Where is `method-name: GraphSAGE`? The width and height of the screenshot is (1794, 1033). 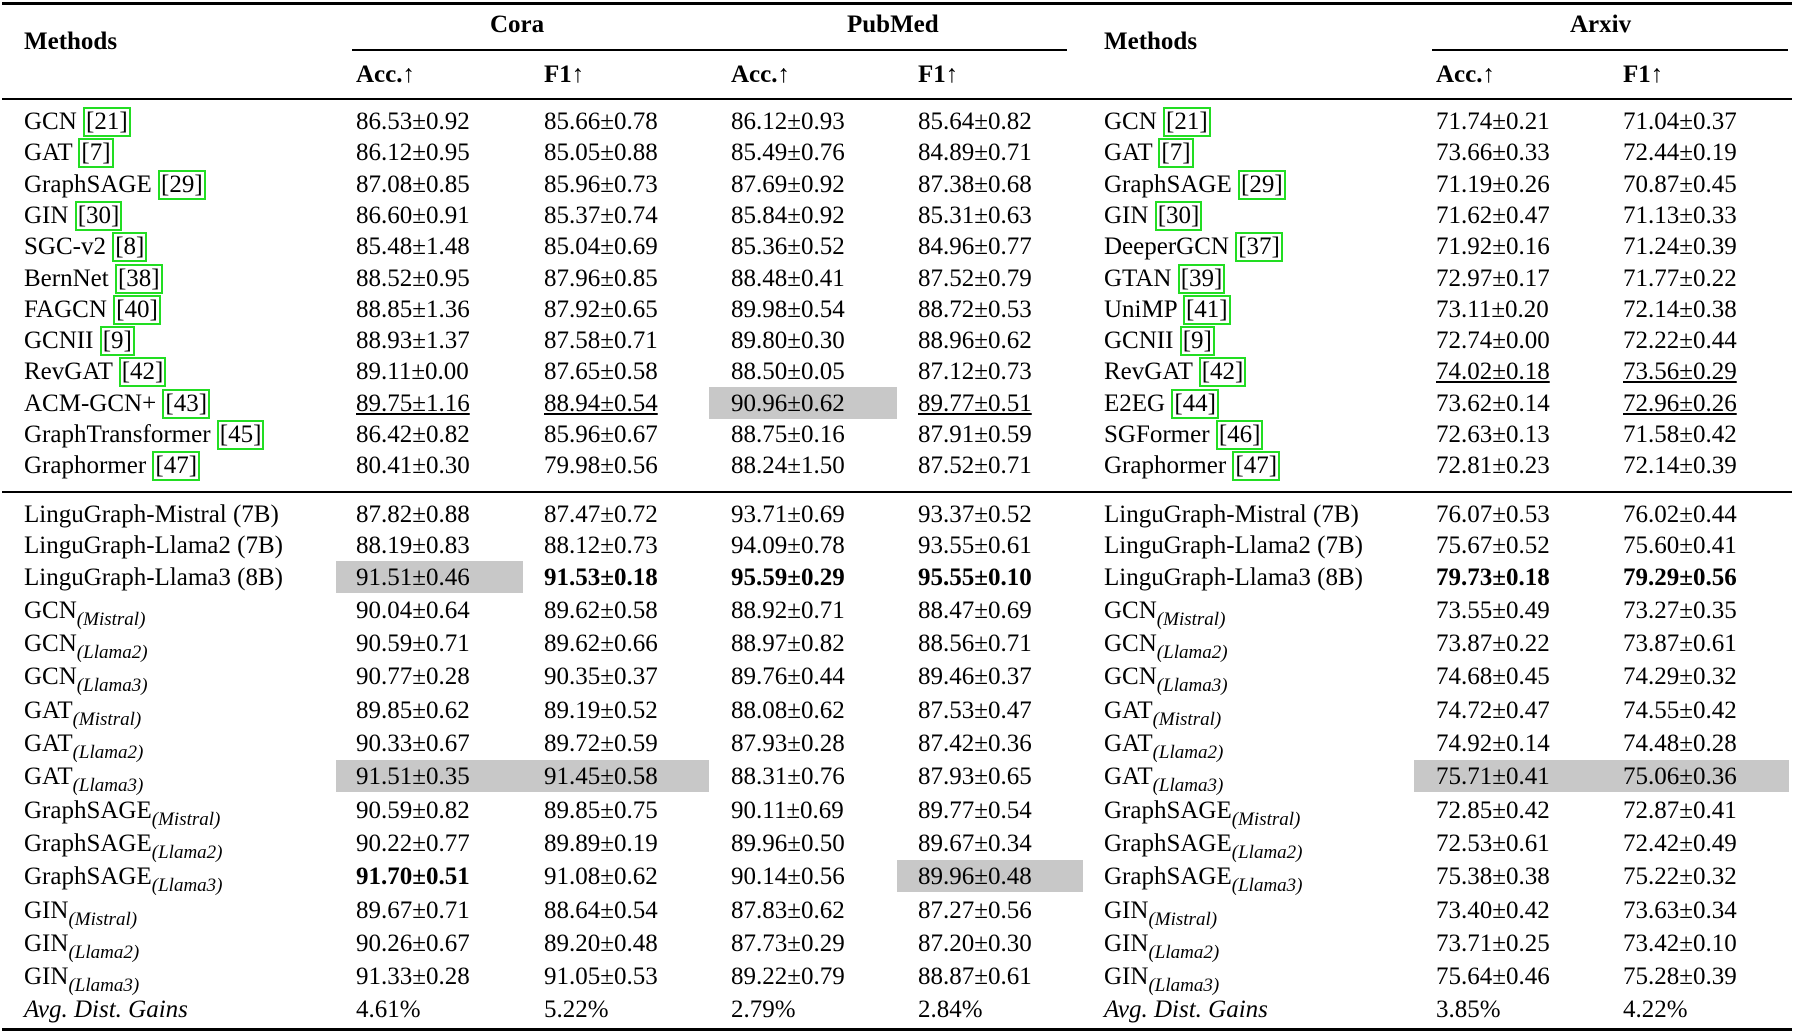
method-name: GraphSAGE is located at coordinates (88, 876).